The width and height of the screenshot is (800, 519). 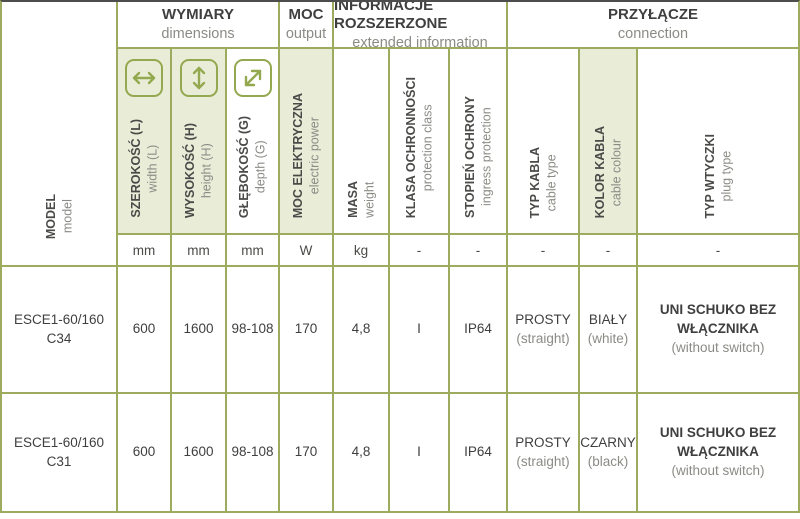 I want to click on column-header-electric-power: MOC ELEKTRYCZNA electric power, so click(x=306, y=141).